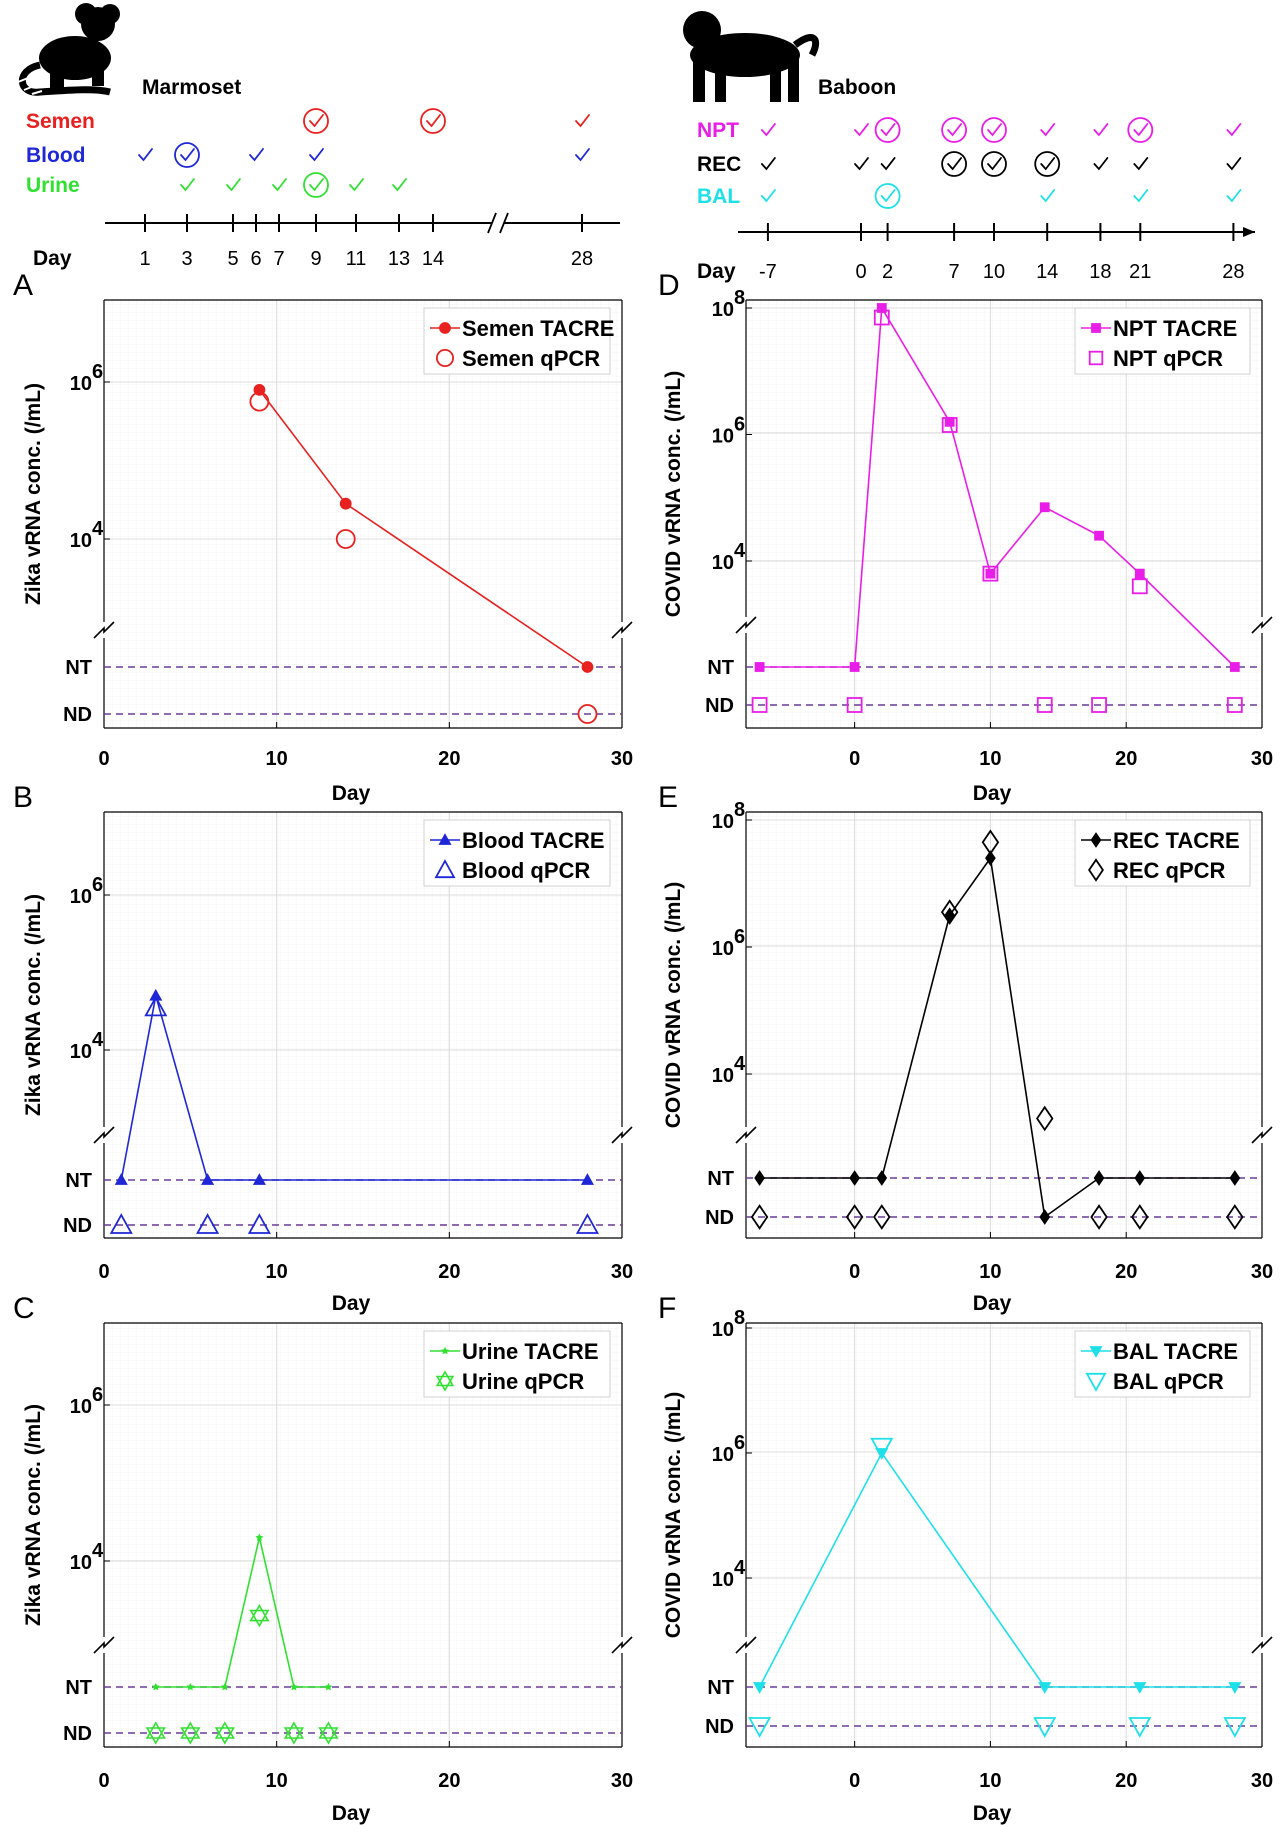  What do you see at coordinates (1126, 1272) in the screenshot?
I see `x-tick-label: 20` at bounding box center [1126, 1272].